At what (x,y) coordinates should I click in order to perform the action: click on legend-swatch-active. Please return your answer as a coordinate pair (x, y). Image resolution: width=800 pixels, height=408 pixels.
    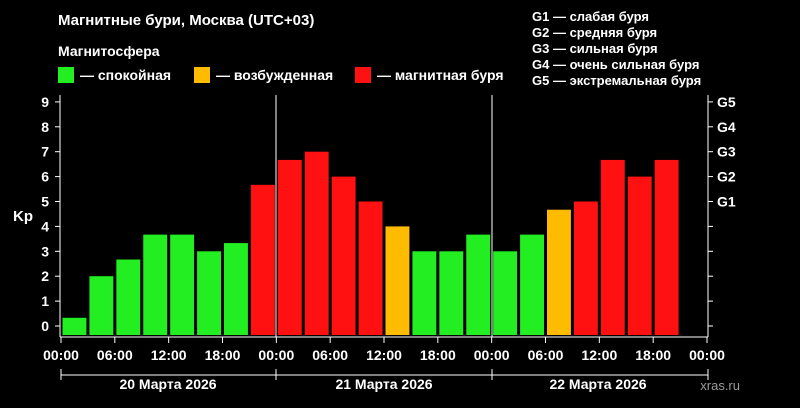
    Looking at the image, I should click on (202, 75).